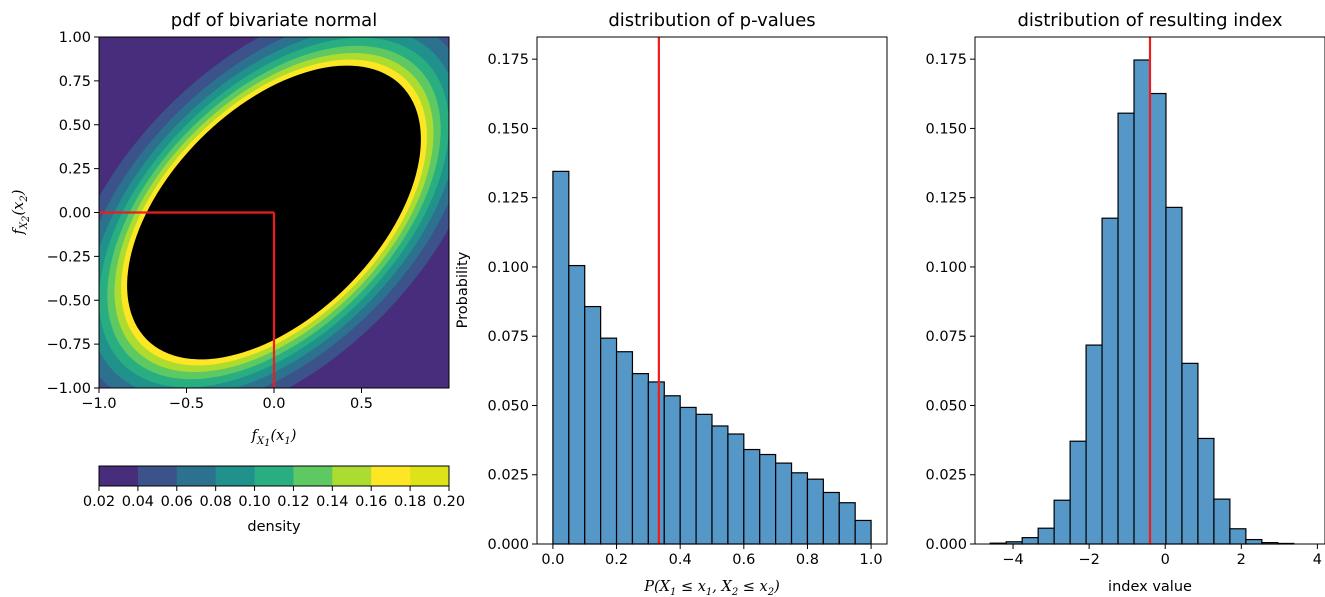 Image resolution: width=1325 pixels, height=597 pixels. What do you see at coordinates (254, 502) in the screenshot?
I see `colorbar-tick-label: 0.10` at bounding box center [254, 502].